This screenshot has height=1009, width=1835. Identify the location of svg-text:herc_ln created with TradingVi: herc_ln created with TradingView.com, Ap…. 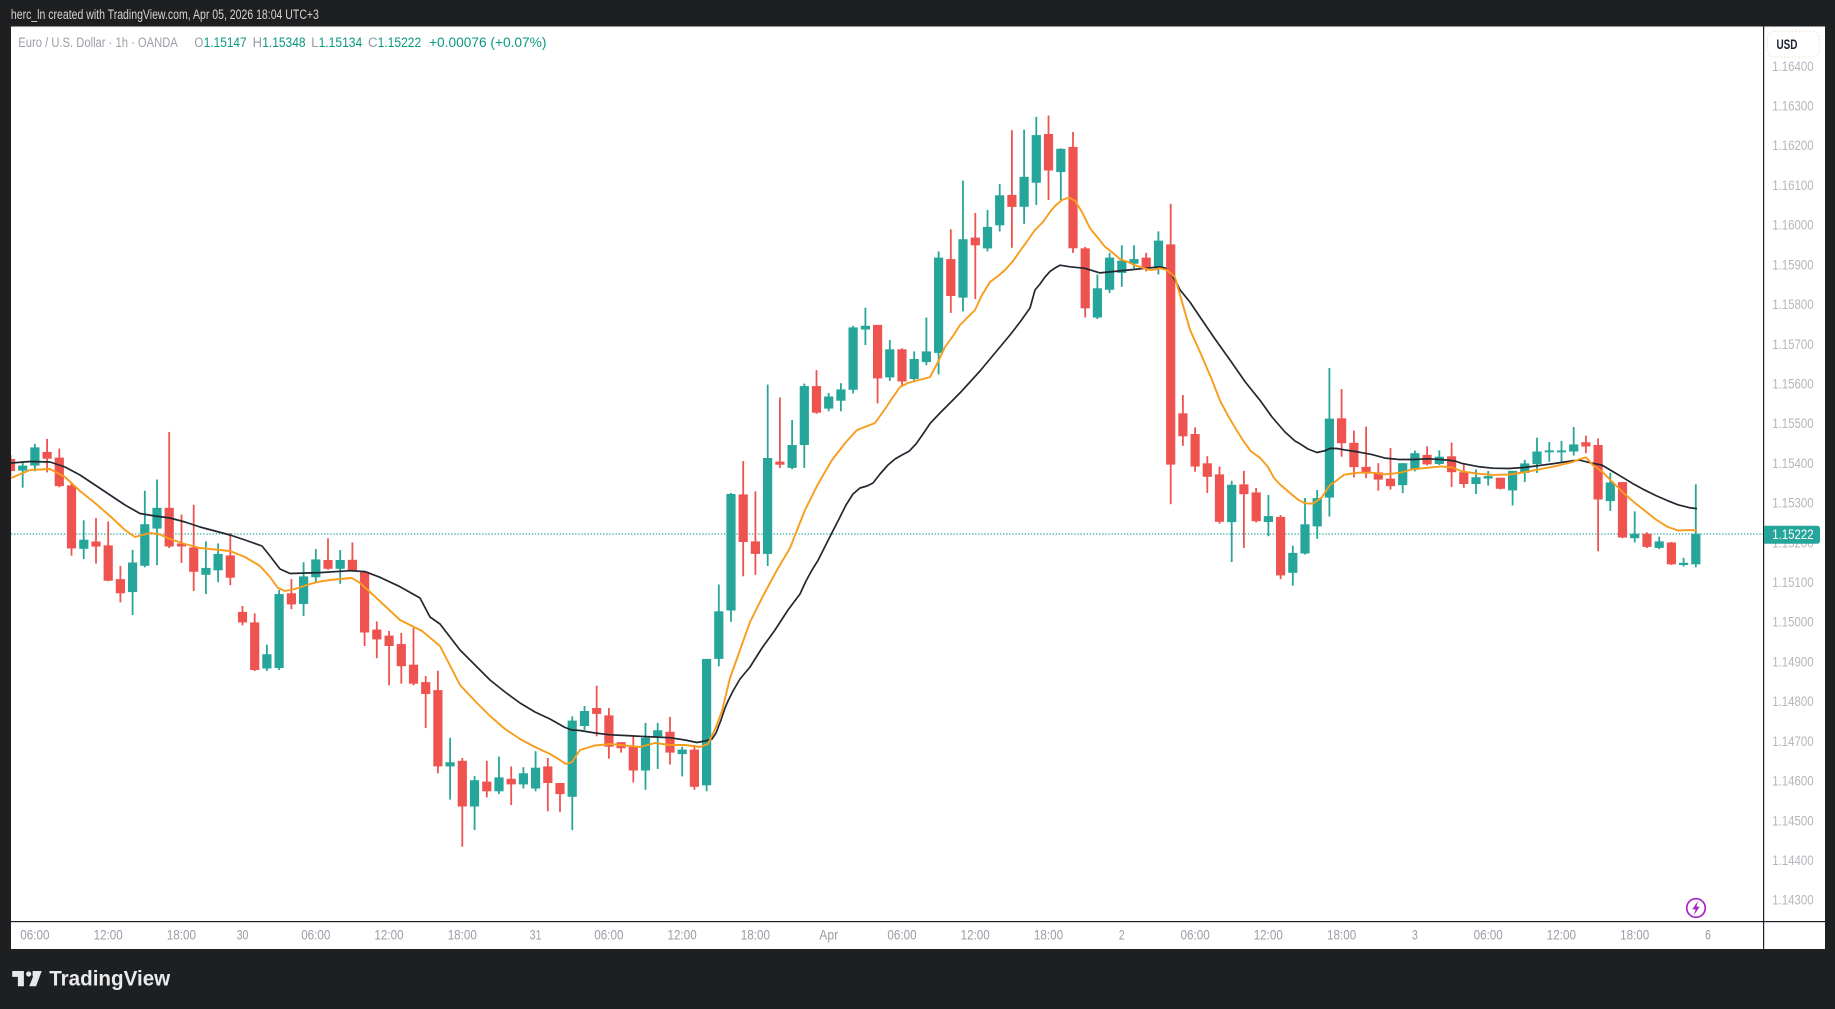
(165, 14).